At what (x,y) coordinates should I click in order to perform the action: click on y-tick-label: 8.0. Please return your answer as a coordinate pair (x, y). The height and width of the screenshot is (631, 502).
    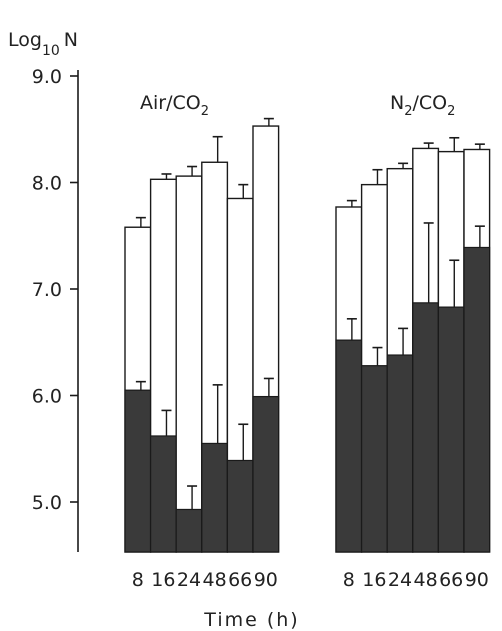
    Looking at the image, I should click on (47, 184).